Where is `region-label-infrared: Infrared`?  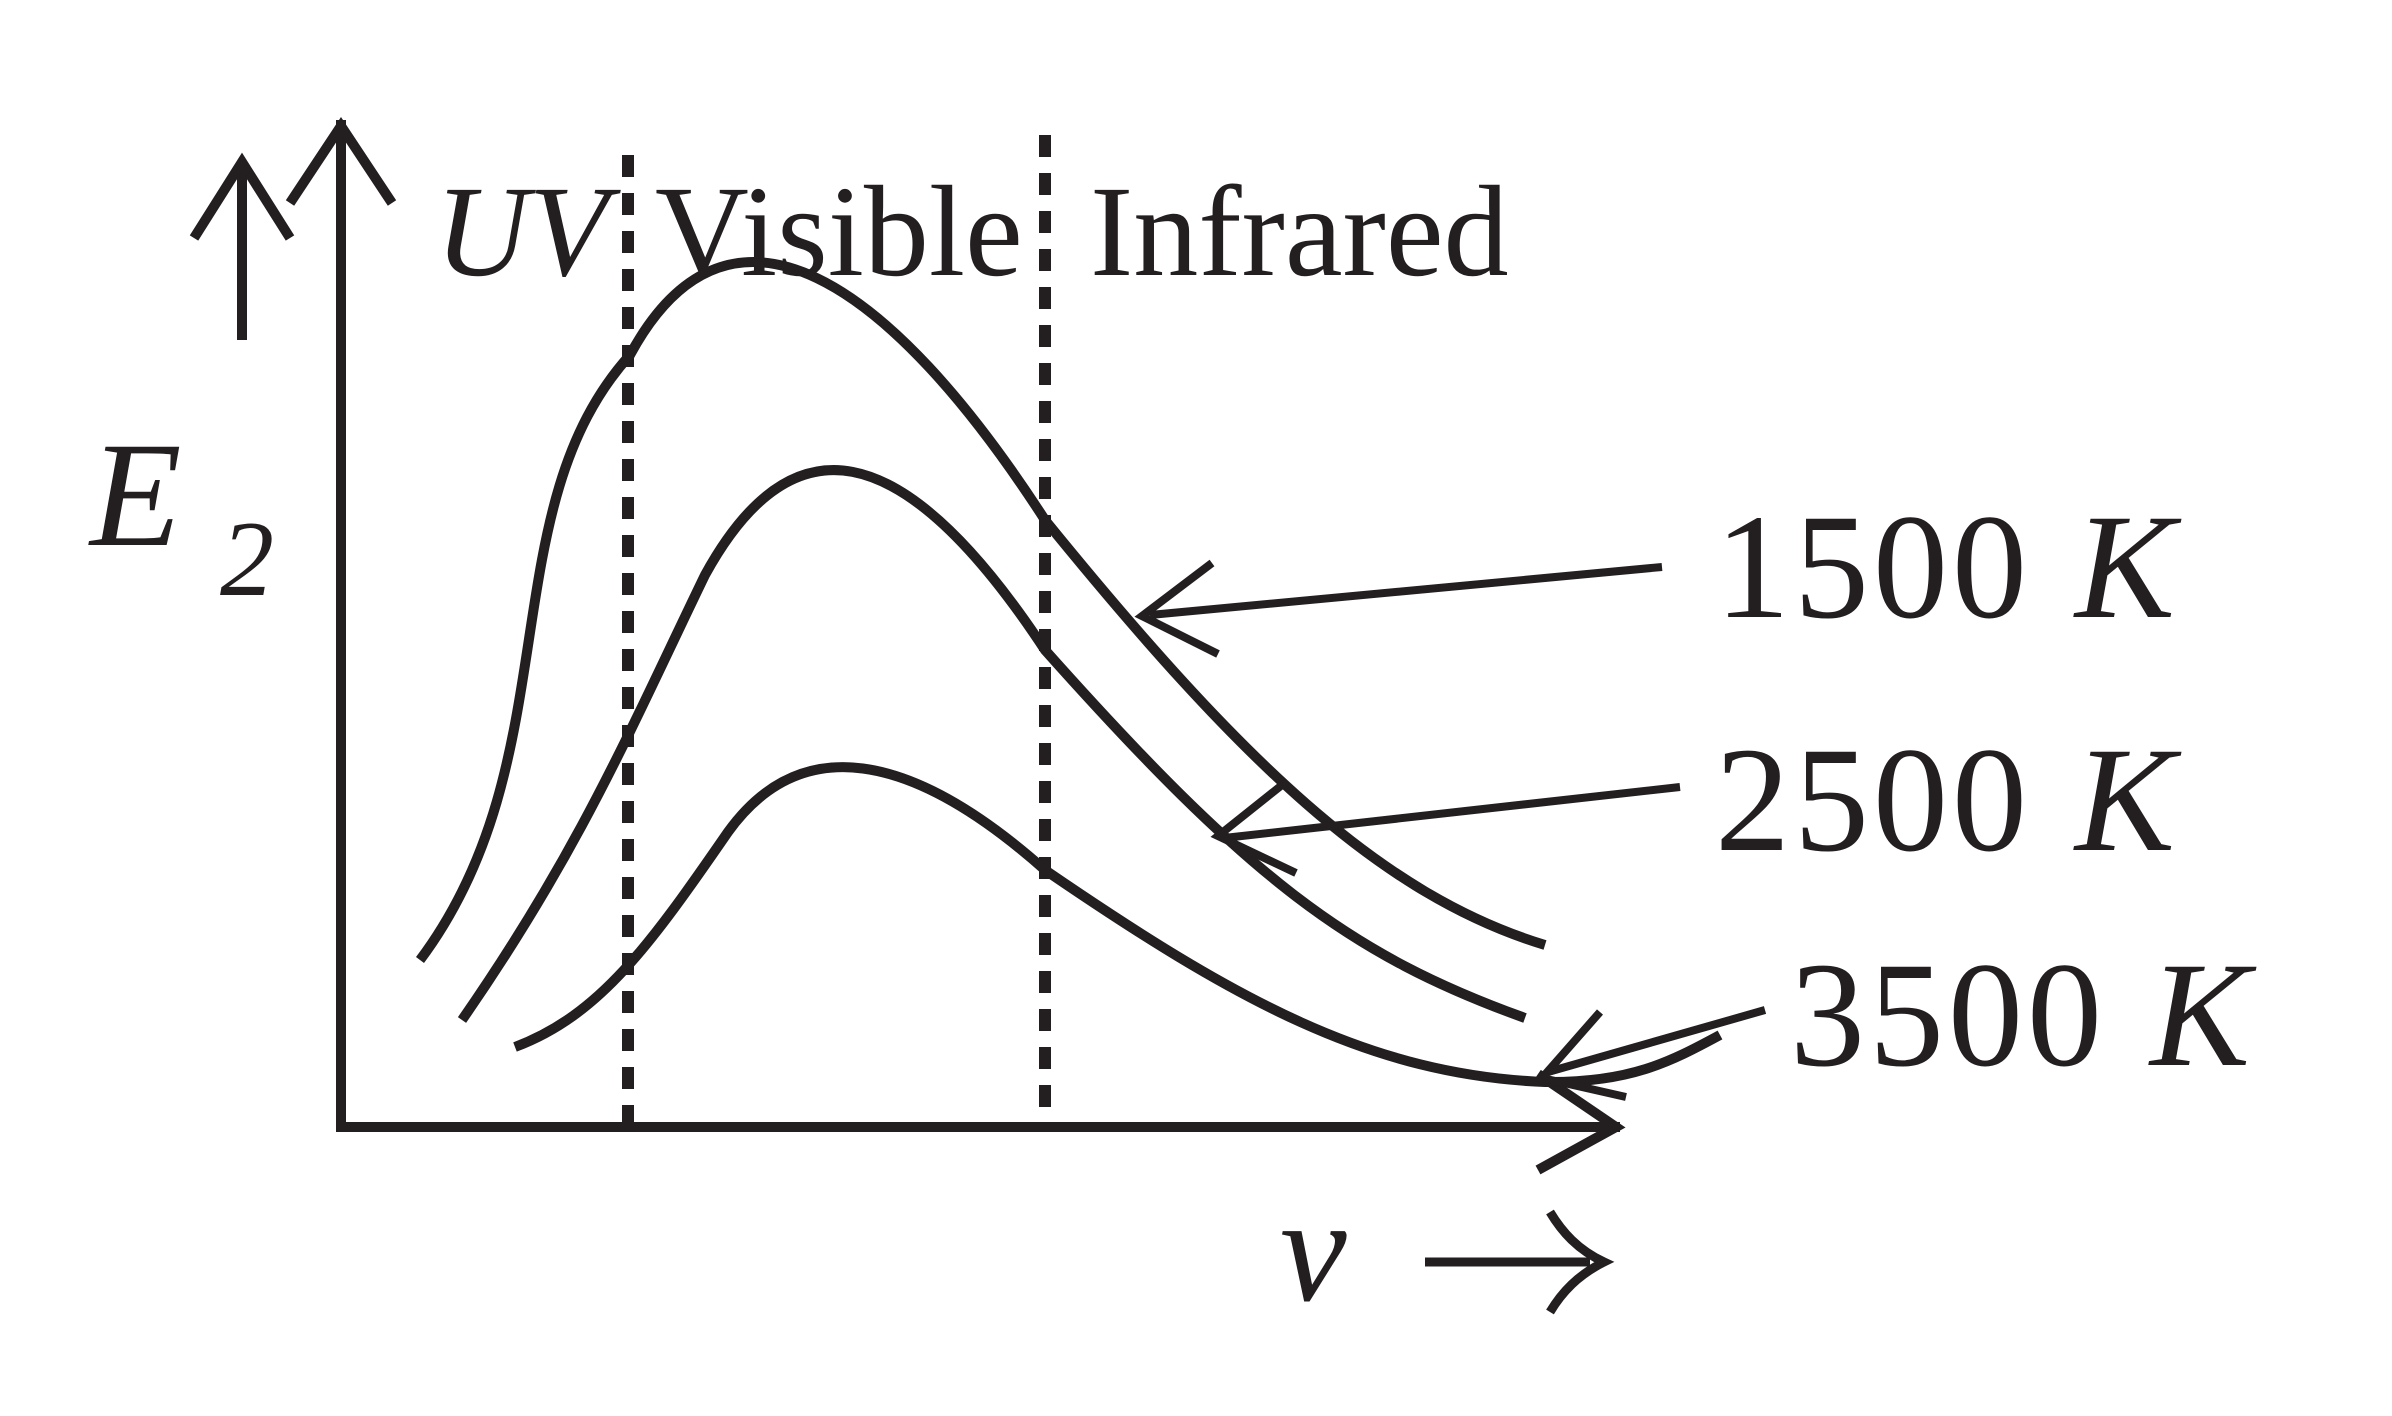
region-label-infrared: Infrared is located at coordinates (1299, 232).